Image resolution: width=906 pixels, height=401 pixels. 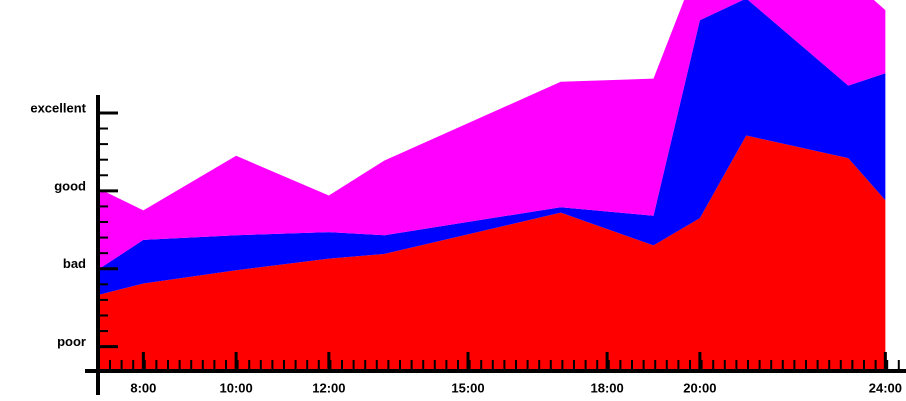 I want to click on y-tick-label: excellent, so click(x=58, y=107).